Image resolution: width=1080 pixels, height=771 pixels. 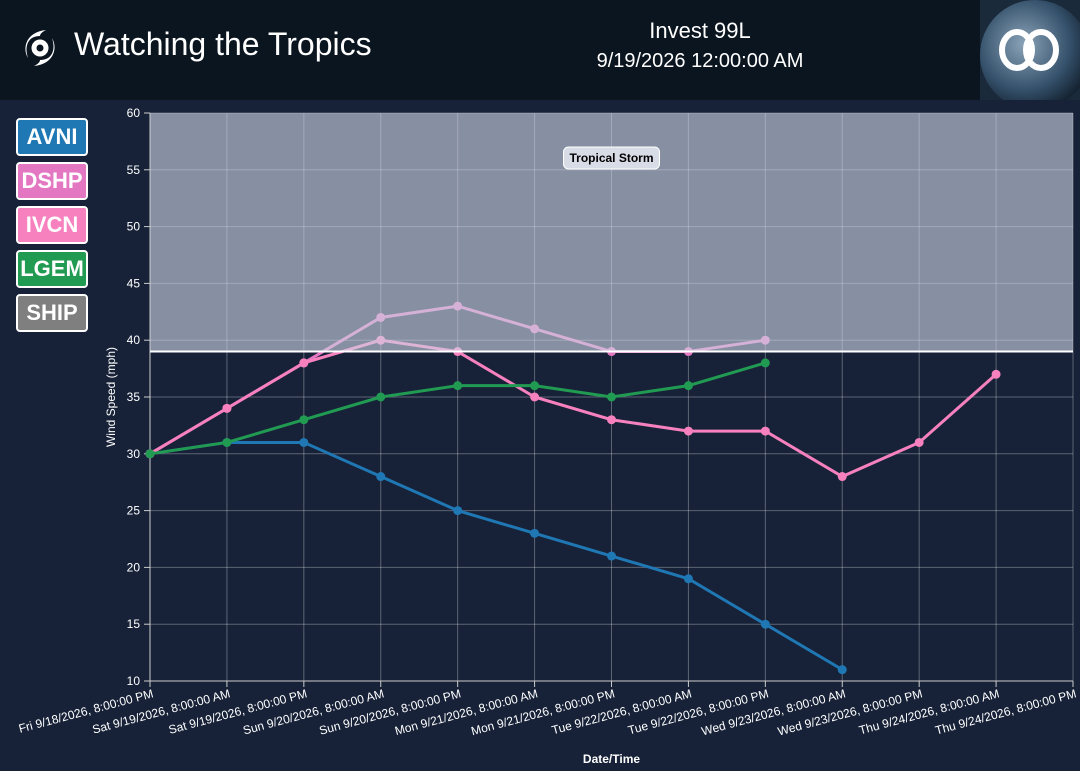 I want to click on y-tick-label: 50, so click(x=134, y=227).